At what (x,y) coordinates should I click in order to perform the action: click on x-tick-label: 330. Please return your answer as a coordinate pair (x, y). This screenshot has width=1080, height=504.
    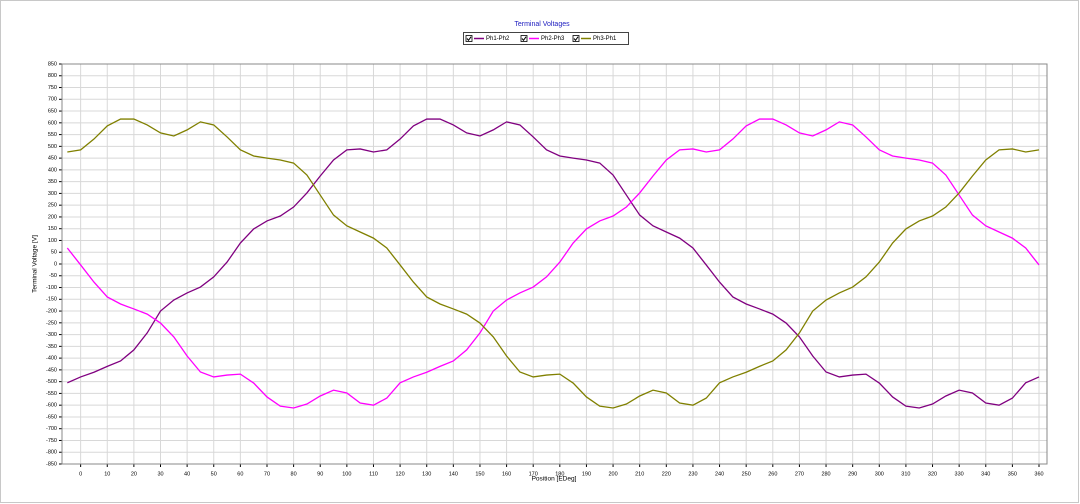
    Looking at the image, I should click on (959, 474).